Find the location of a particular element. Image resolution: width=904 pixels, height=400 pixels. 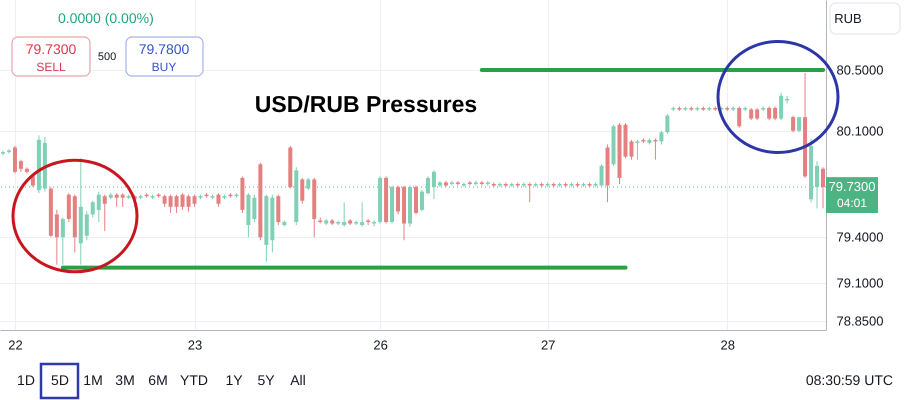

text: All is located at coordinates (298, 380).